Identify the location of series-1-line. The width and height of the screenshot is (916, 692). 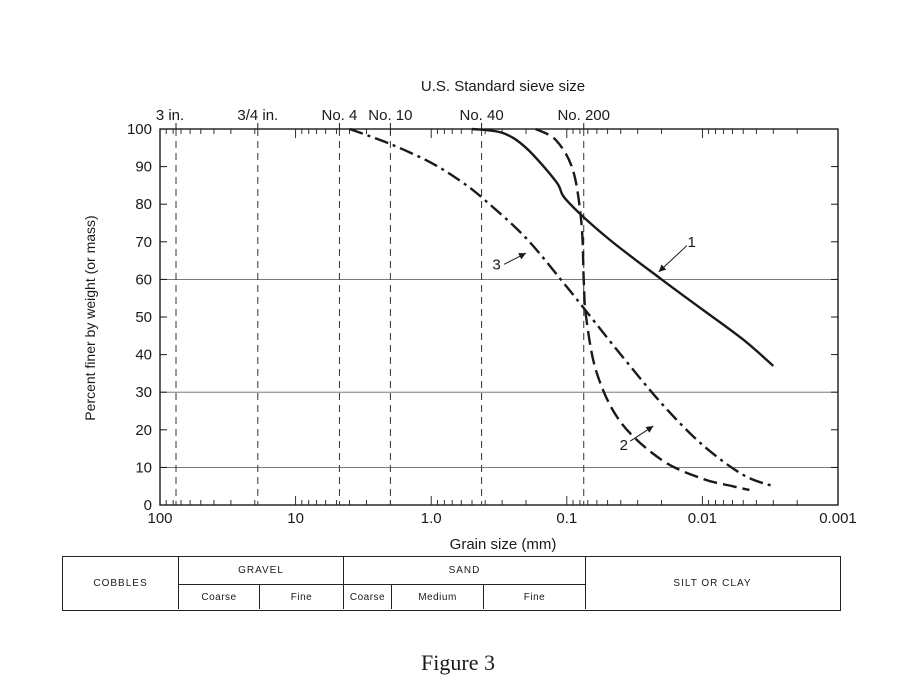
(623, 247).